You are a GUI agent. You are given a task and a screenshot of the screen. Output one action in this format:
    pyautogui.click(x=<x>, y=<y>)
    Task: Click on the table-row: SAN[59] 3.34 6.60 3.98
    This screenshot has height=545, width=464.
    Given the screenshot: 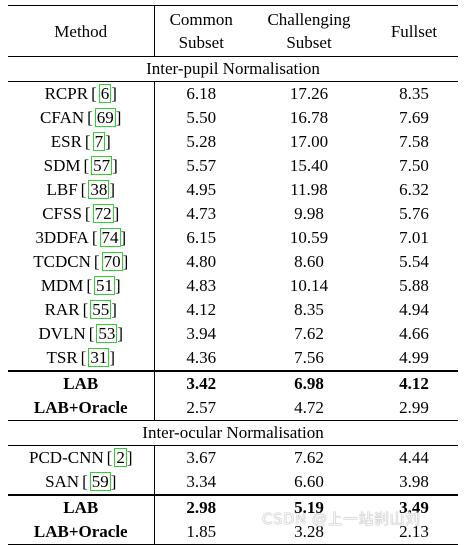 What is the action you would take?
    pyautogui.click(x=233, y=482)
    